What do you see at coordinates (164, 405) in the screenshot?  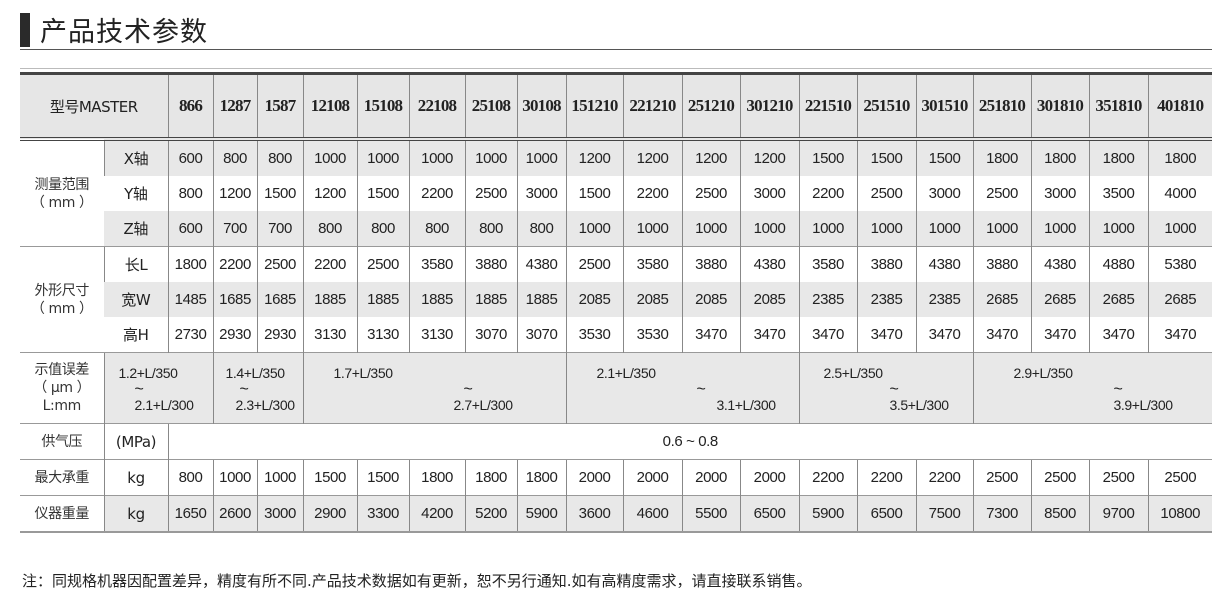 I see `accuracy-bottom: 2.1+L/300` at bounding box center [164, 405].